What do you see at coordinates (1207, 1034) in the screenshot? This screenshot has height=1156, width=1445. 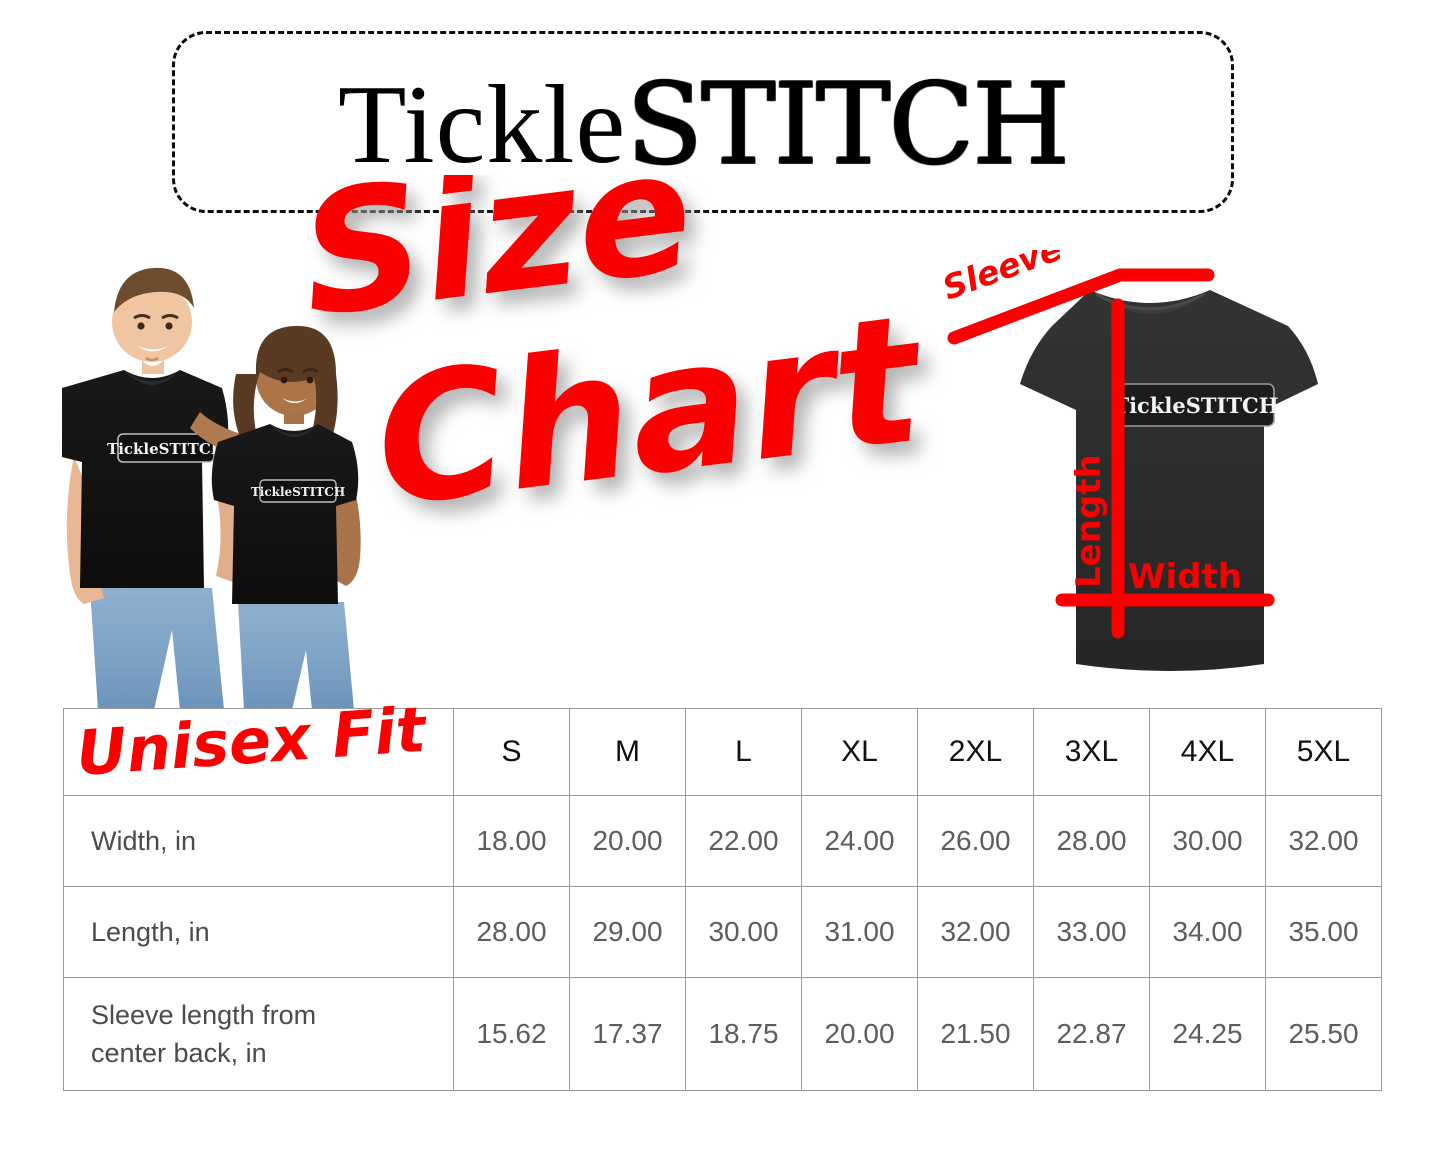 I see `cell-sleeve-4xl: 24.25` at bounding box center [1207, 1034].